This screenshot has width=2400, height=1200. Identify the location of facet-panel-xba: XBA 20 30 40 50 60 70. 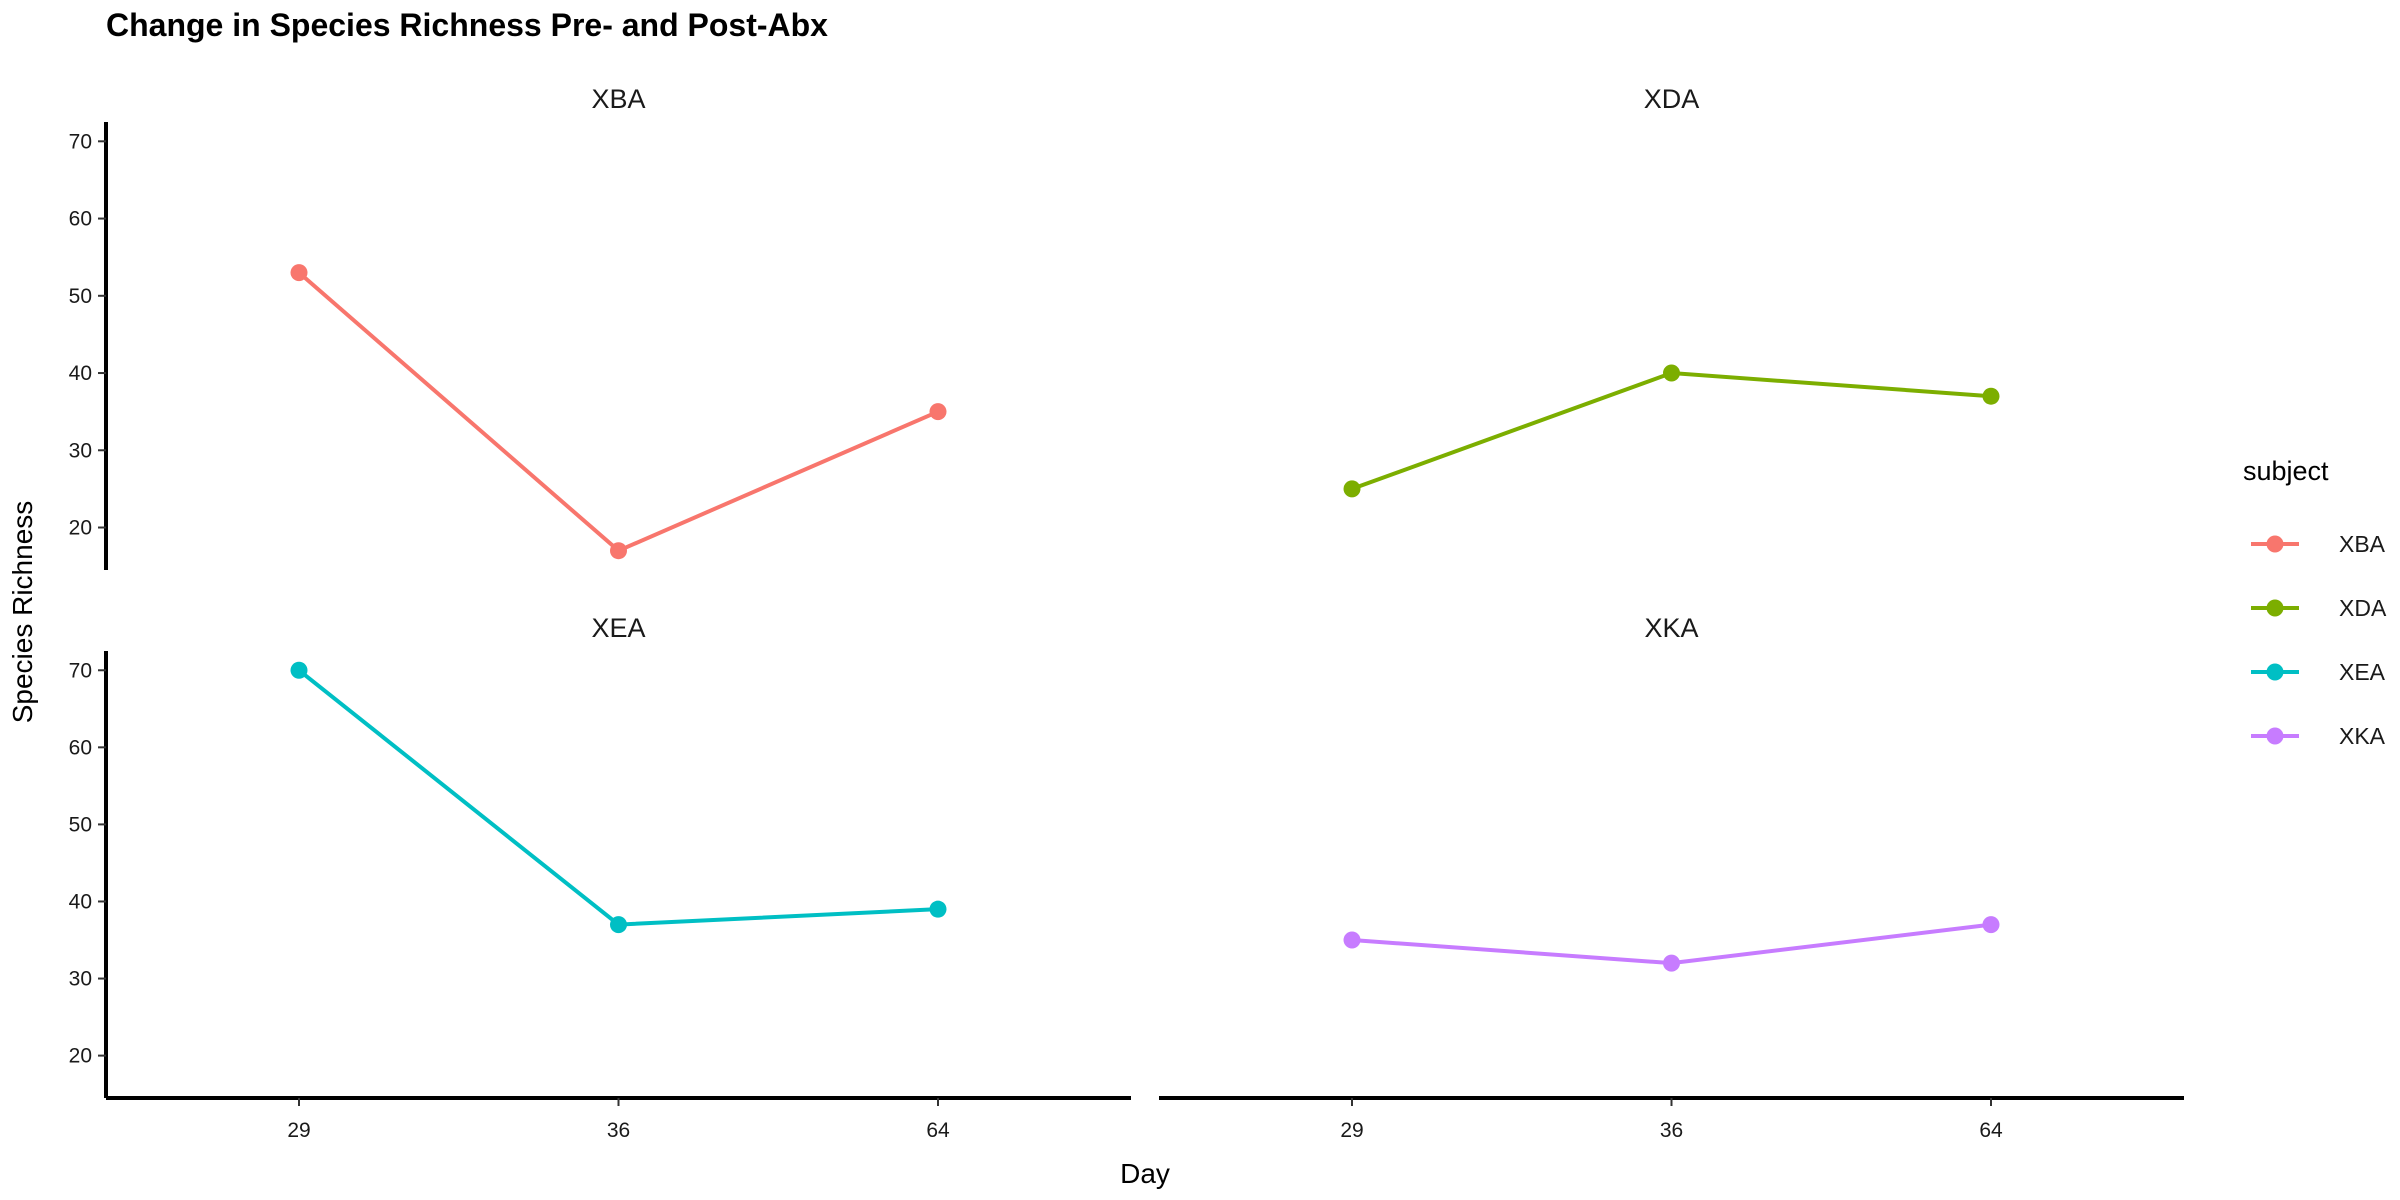
(508, 327).